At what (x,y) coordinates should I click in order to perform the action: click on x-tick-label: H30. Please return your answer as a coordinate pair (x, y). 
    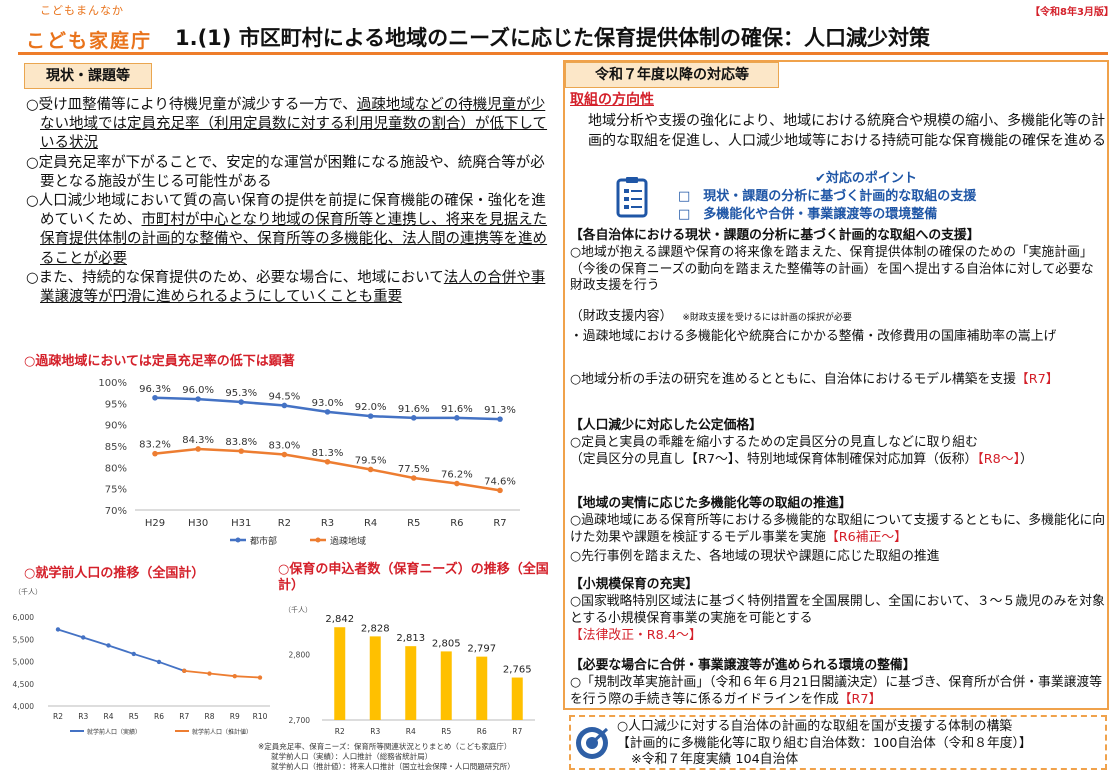
    Looking at the image, I should click on (198, 523).